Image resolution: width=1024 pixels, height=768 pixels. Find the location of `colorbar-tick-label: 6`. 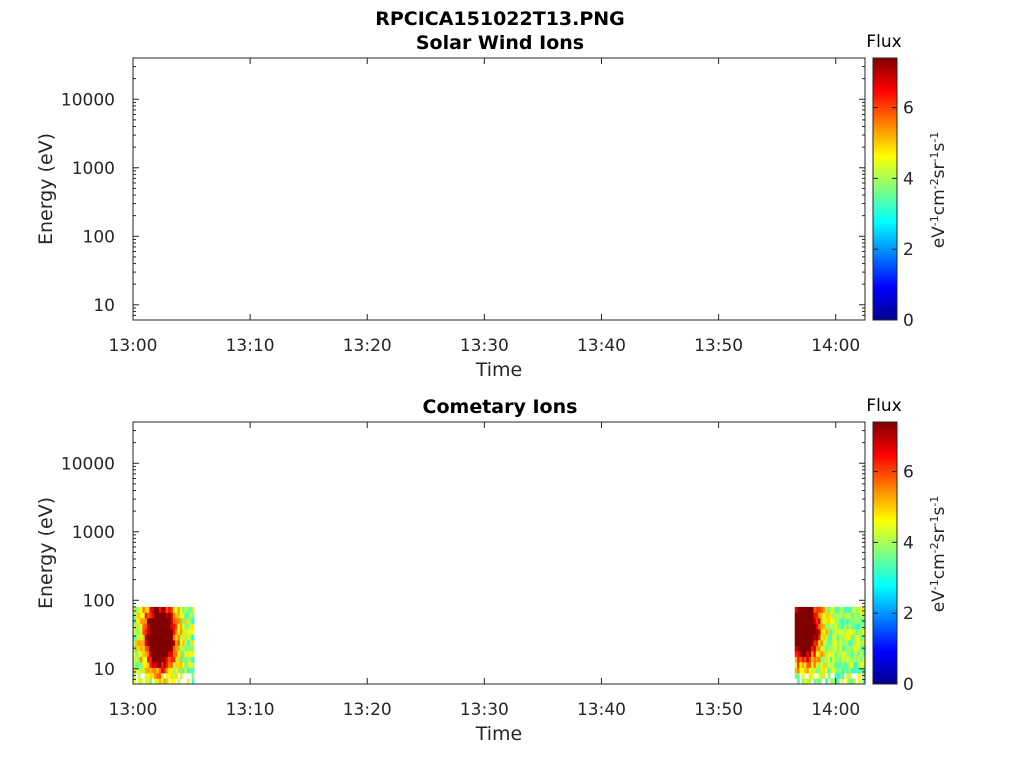

colorbar-tick-label: 6 is located at coordinates (908, 473).